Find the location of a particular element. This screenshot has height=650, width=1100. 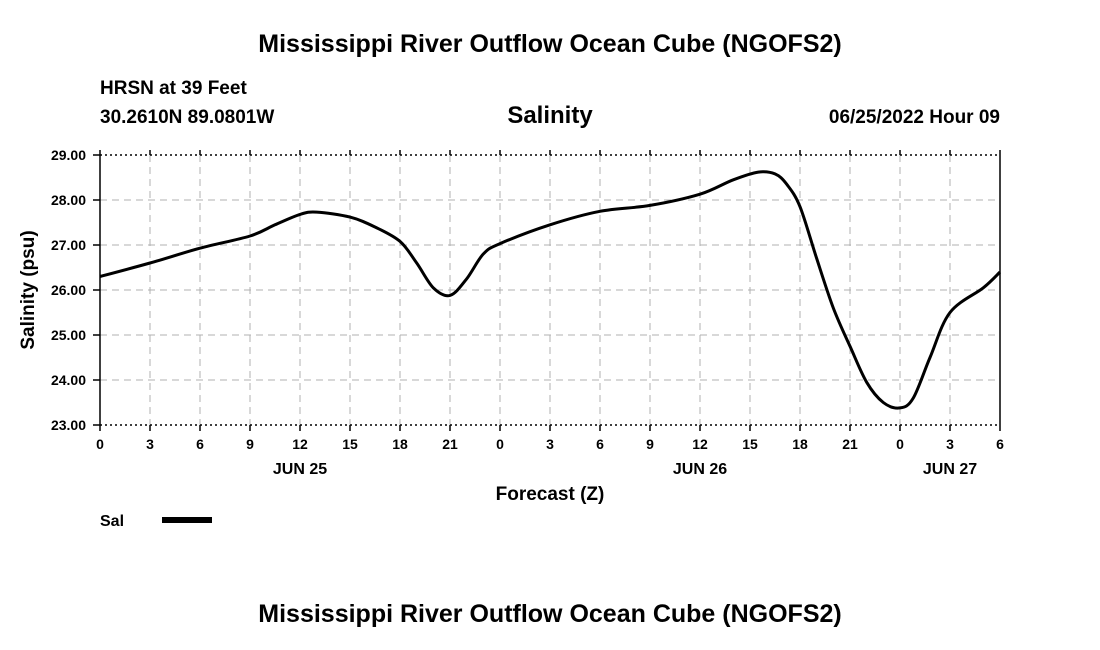

y-tick-label: 28.00 is located at coordinates (68, 200).